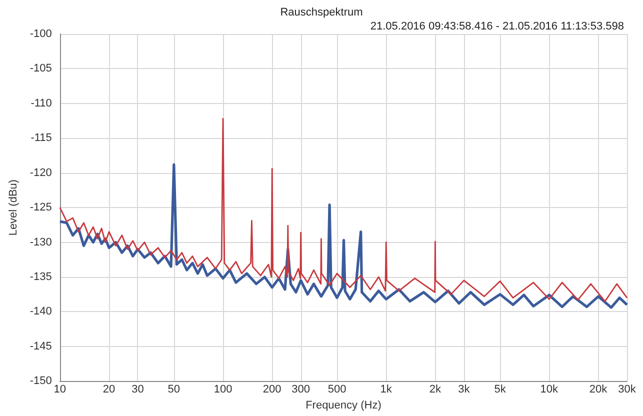 This screenshot has width=643, height=416. What do you see at coordinates (272, 390) in the screenshot?
I see `x-tick-label: 200` at bounding box center [272, 390].